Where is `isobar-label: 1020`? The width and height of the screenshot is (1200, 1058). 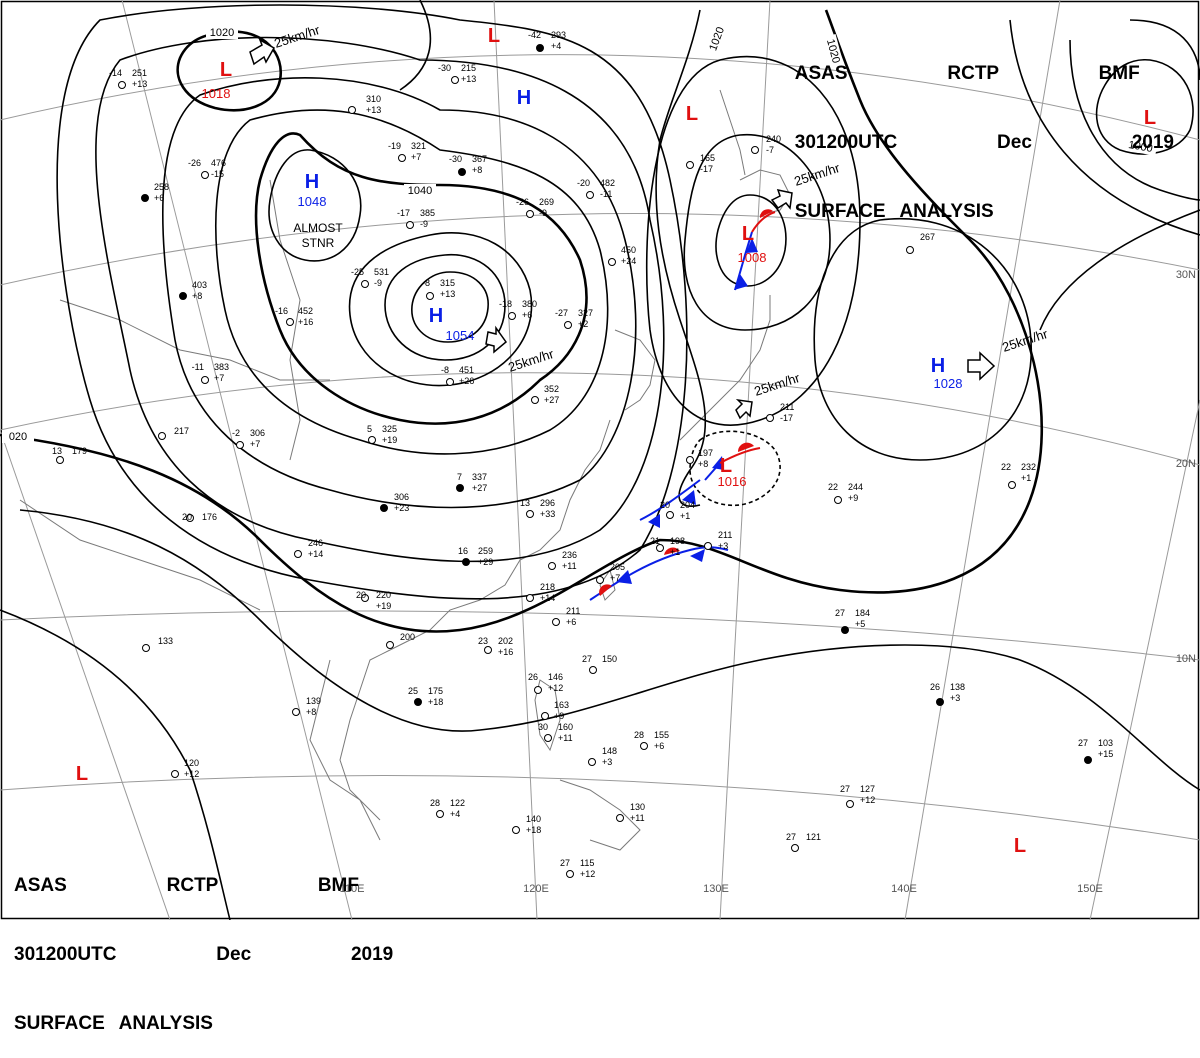
isobar-label: 1020 is located at coordinates (717, 38).